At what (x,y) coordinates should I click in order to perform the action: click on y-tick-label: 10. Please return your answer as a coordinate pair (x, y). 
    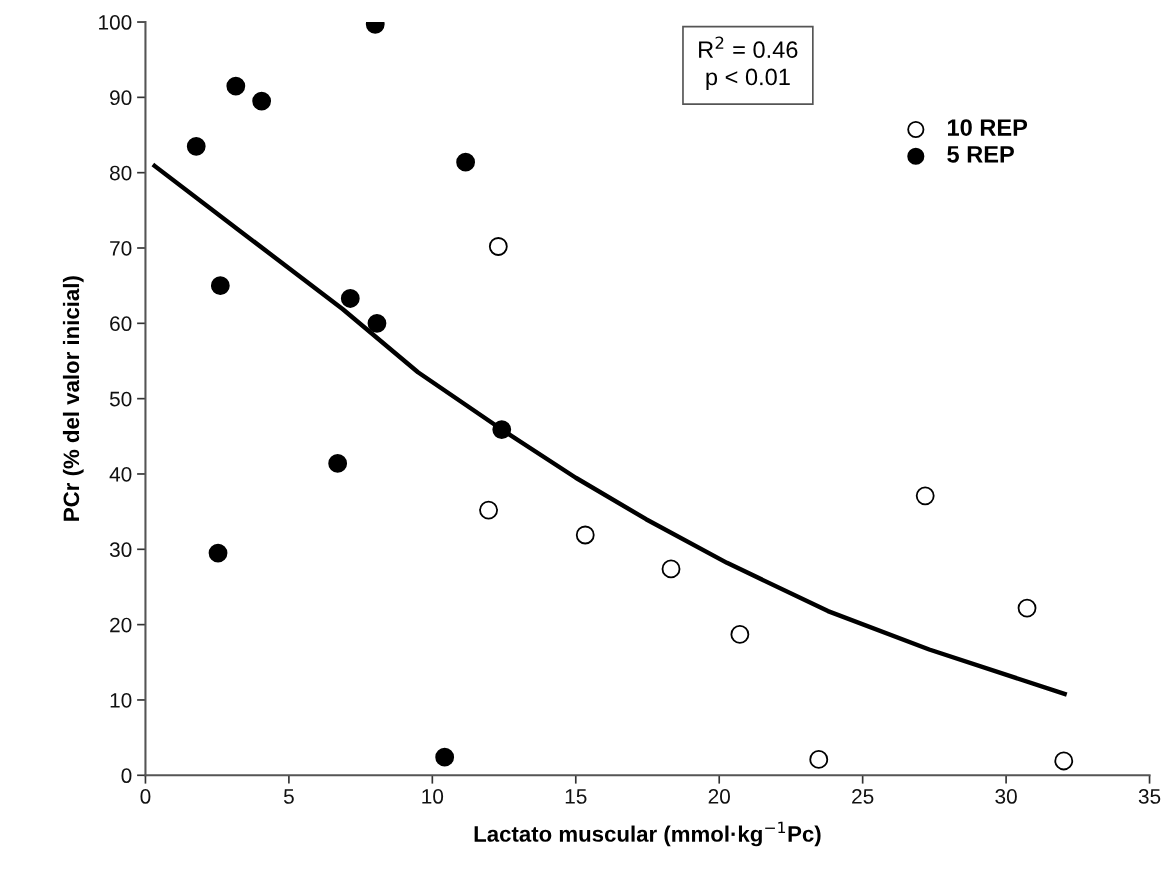
    Looking at the image, I should click on (121, 700).